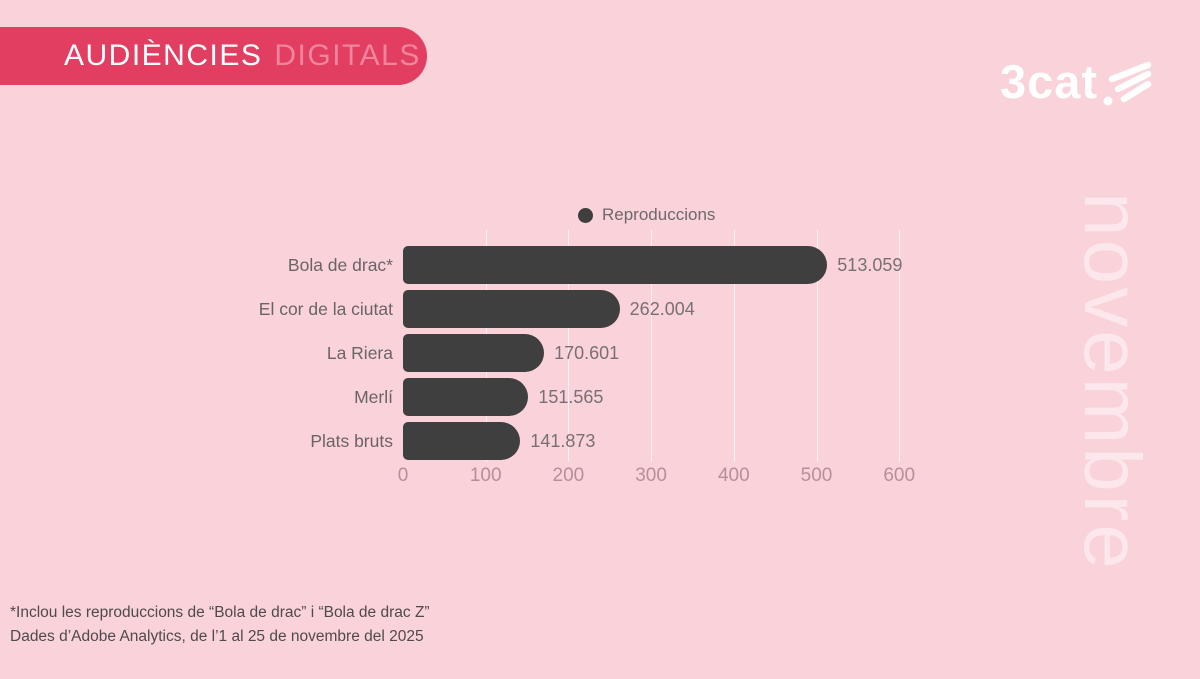 The image size is (1200, 679). Describe the element at coordinates (403, 475) in the screenshot. I see `x-tick-label: 0` at that location.